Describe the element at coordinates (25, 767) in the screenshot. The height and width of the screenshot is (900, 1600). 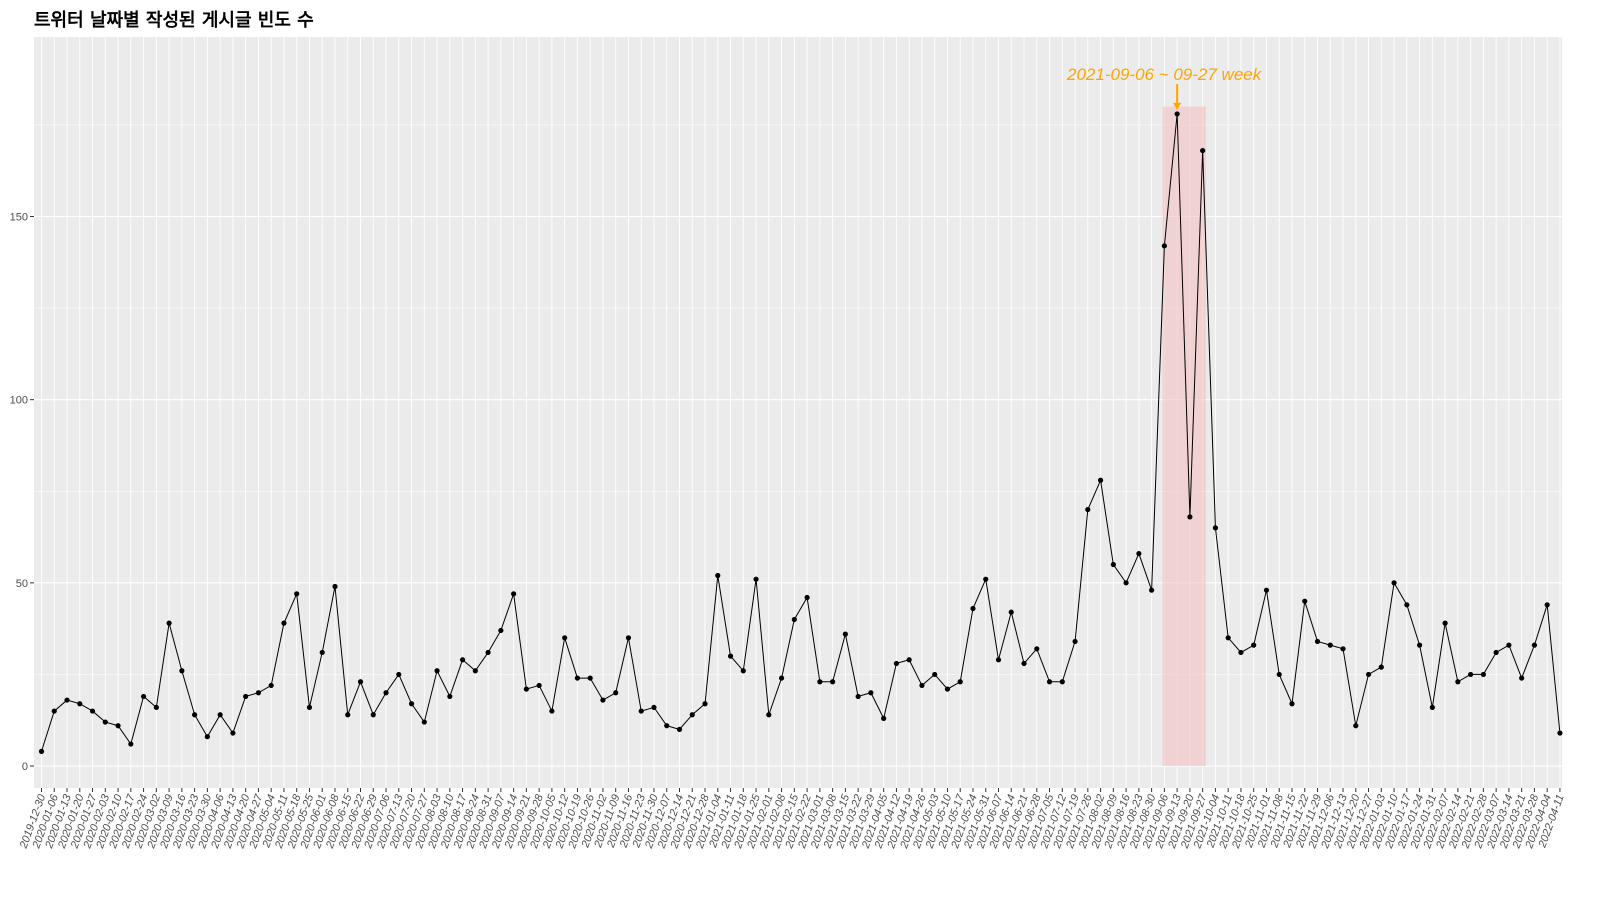
I see `y-tick-label: 0` at that location.